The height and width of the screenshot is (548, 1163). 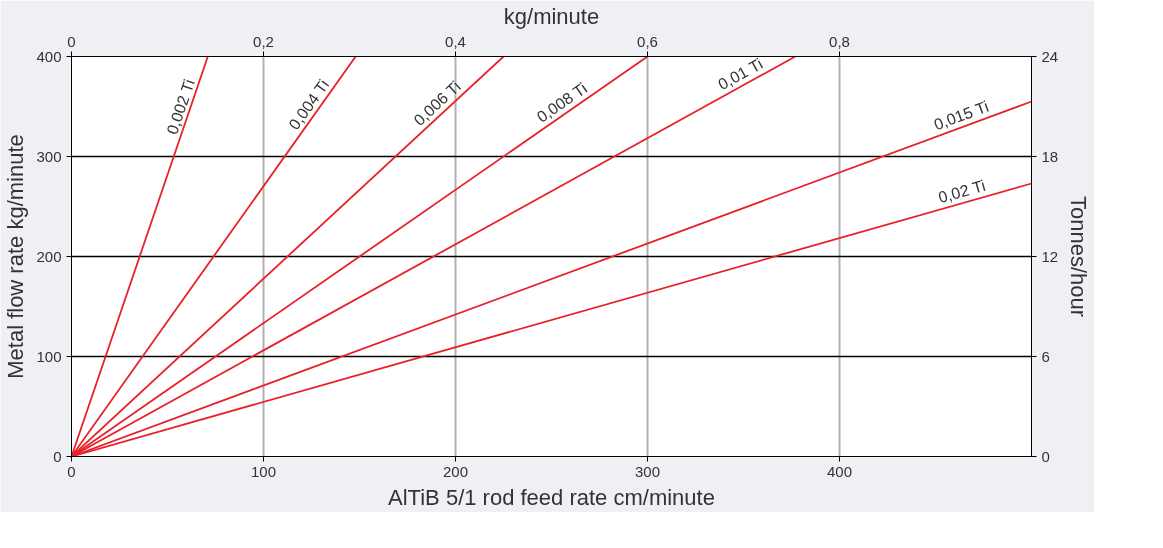 I want to click on x-tick-label: 0, so click(x=71, y=471).